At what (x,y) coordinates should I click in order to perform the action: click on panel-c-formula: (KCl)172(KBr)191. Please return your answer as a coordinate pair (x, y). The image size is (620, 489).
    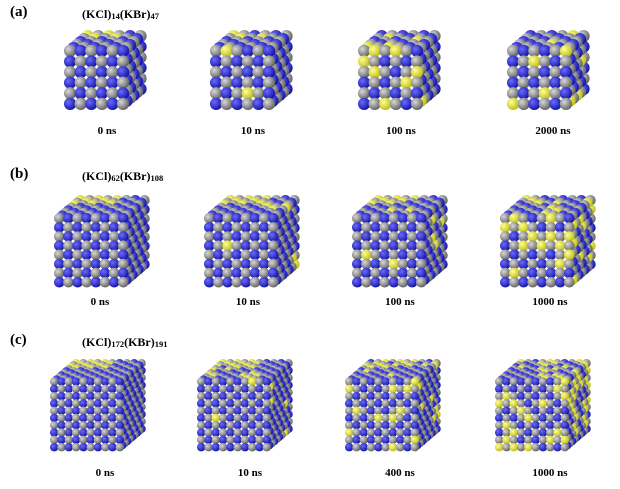
    Looking at the image, I should click on (124, 342).